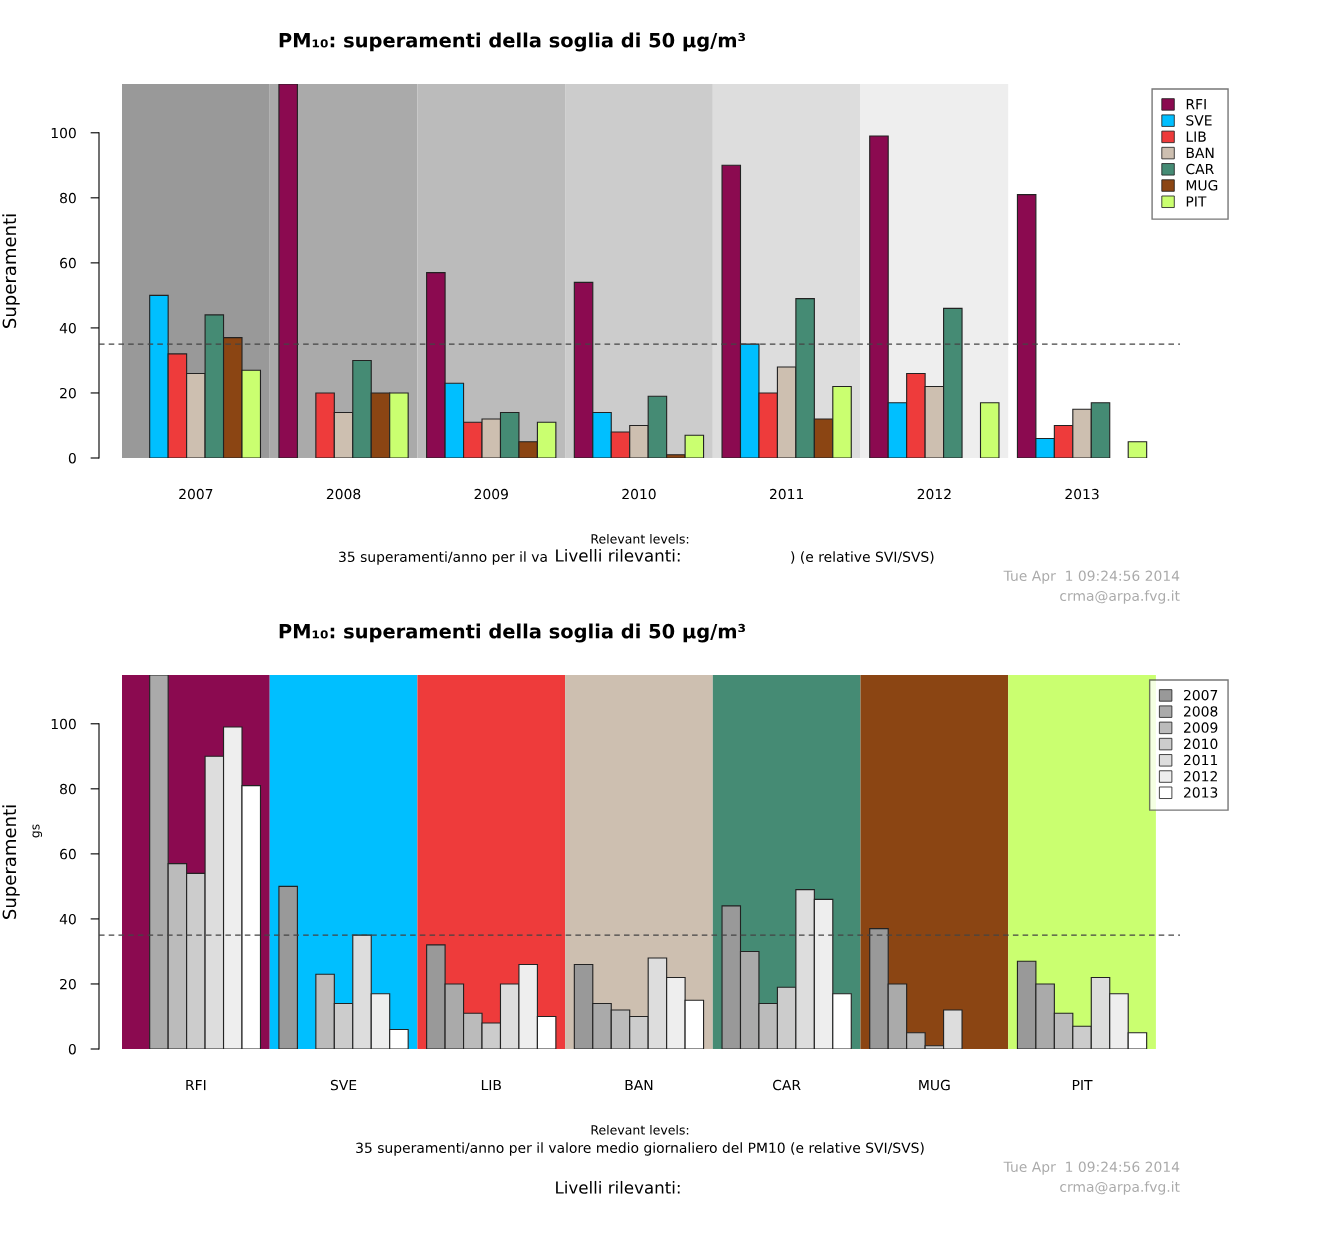 The image size is (1334, 1233). Describe the element at coordinates (196, 1085) in the screenshot. I see `x-tick-label: RFI` at that location.